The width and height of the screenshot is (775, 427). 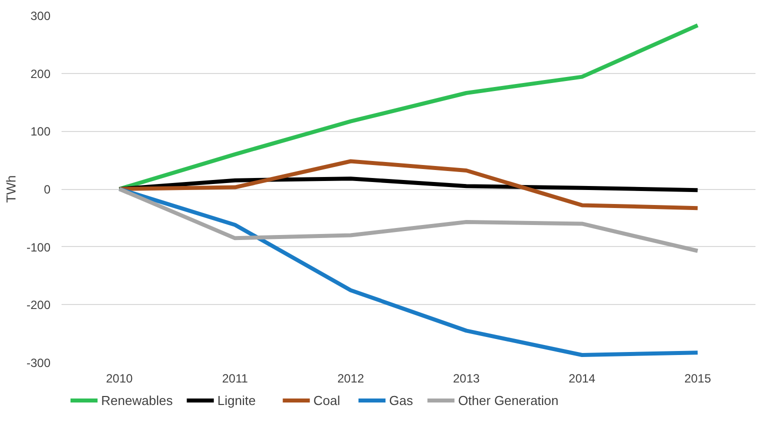 I want to click on x-tick-label: 2010, so click(x=120, y=379).